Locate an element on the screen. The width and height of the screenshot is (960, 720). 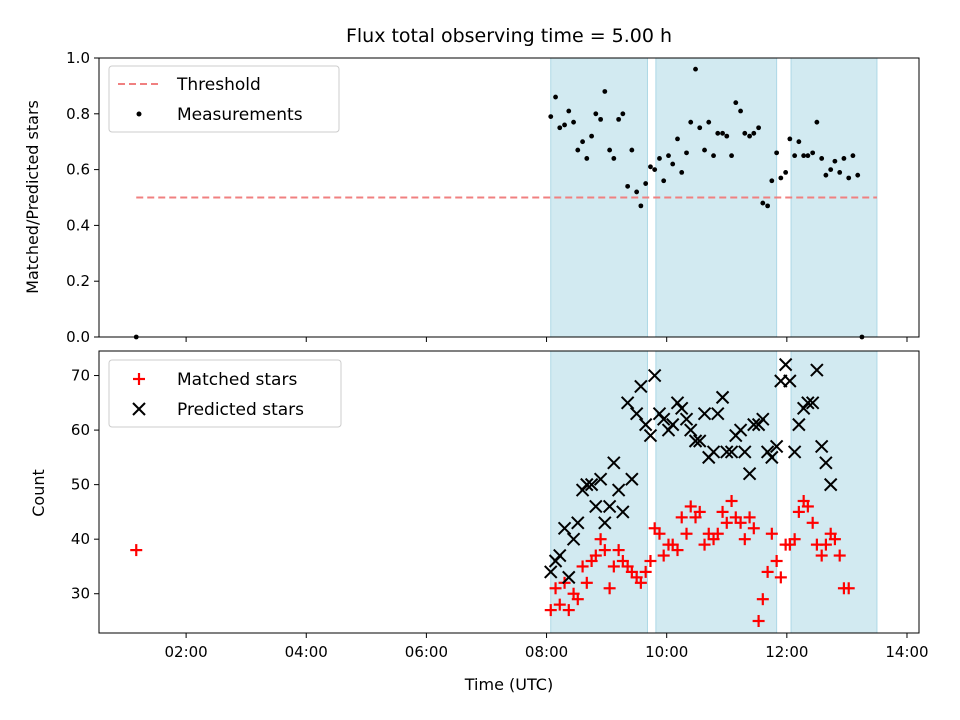
observing-window is located at coordinates (599, 492).